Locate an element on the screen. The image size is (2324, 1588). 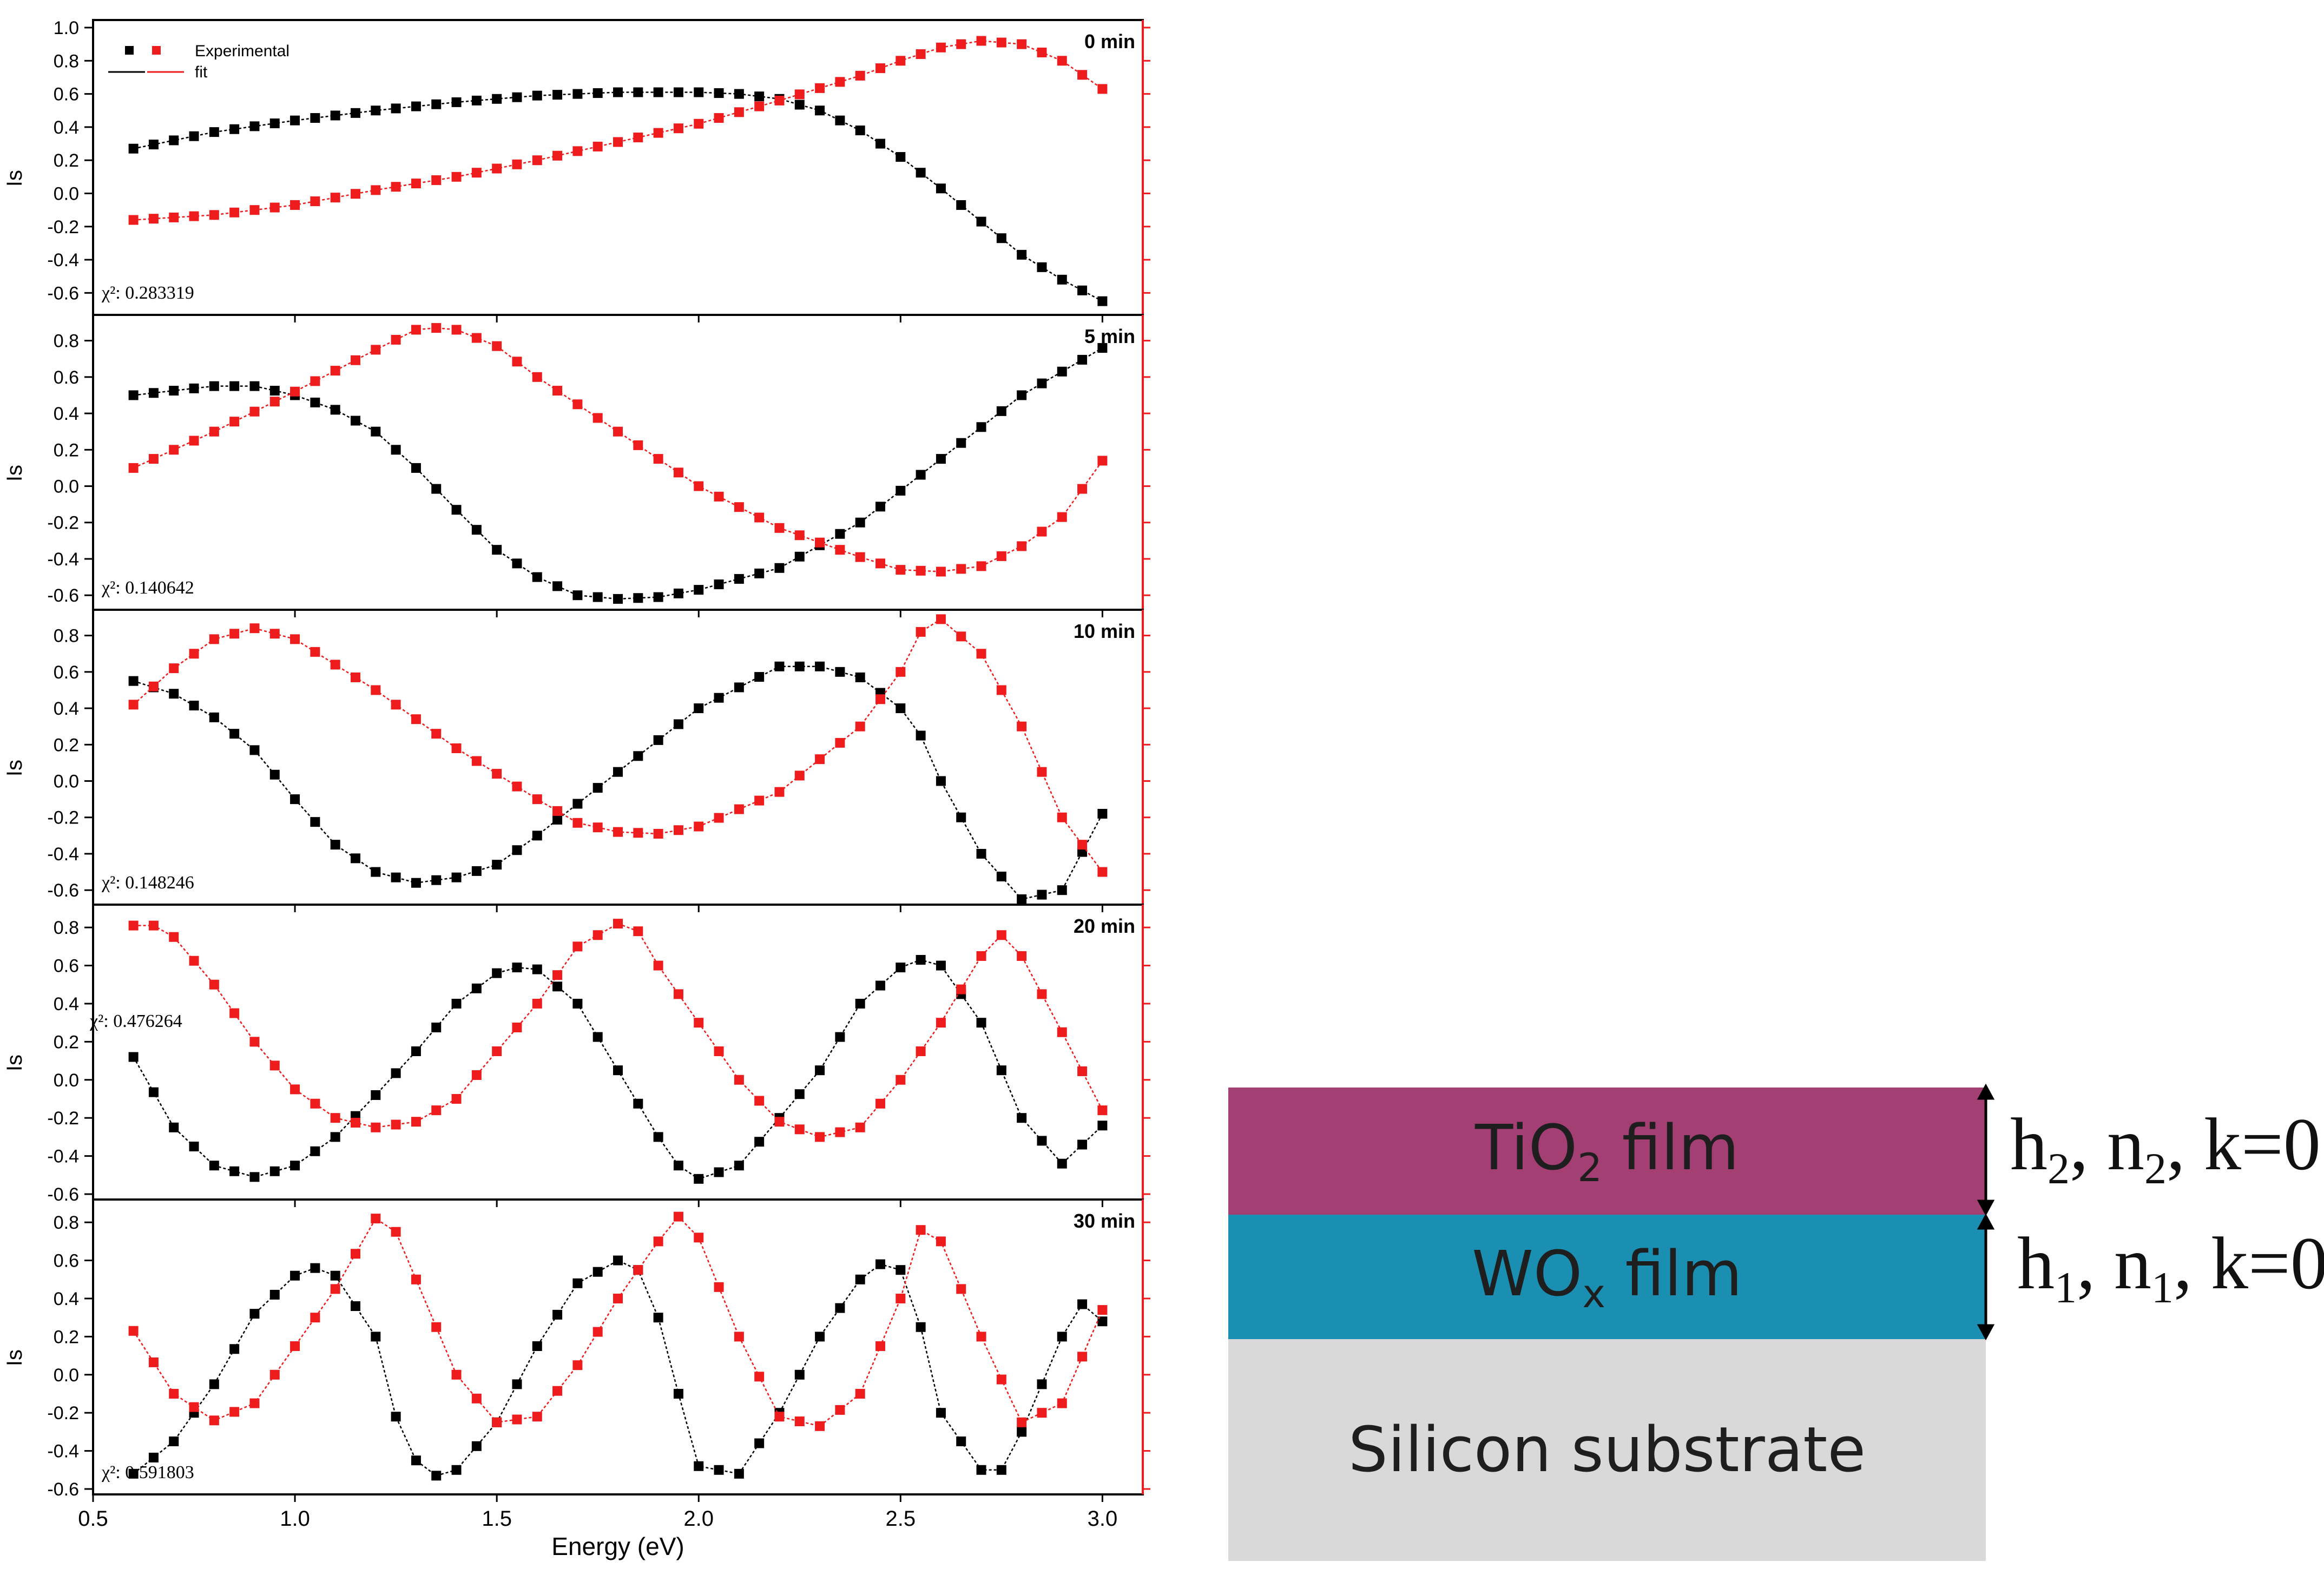
x-tick-label: 2.5 is located at coordinates (901, 1519).